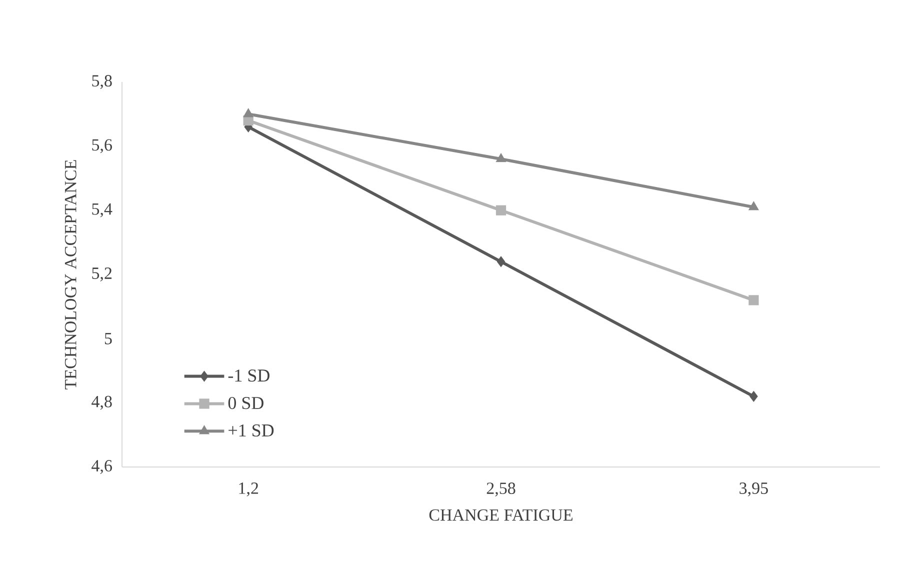 This screenshot has width=901, height=581. I want to click on y-tick-label: 5,6, so click(102, 146).